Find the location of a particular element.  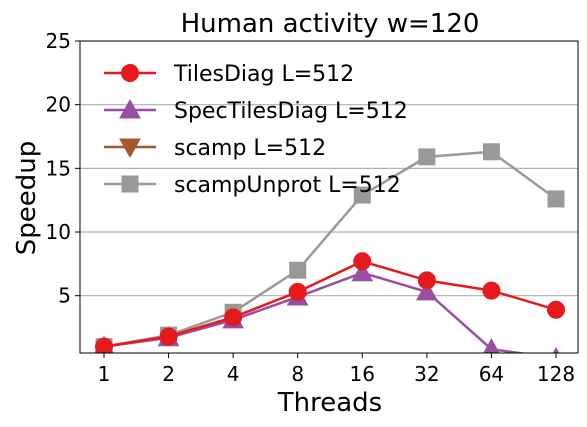

legend-entry: scamp L=512 is located at coordinates (215, 148).